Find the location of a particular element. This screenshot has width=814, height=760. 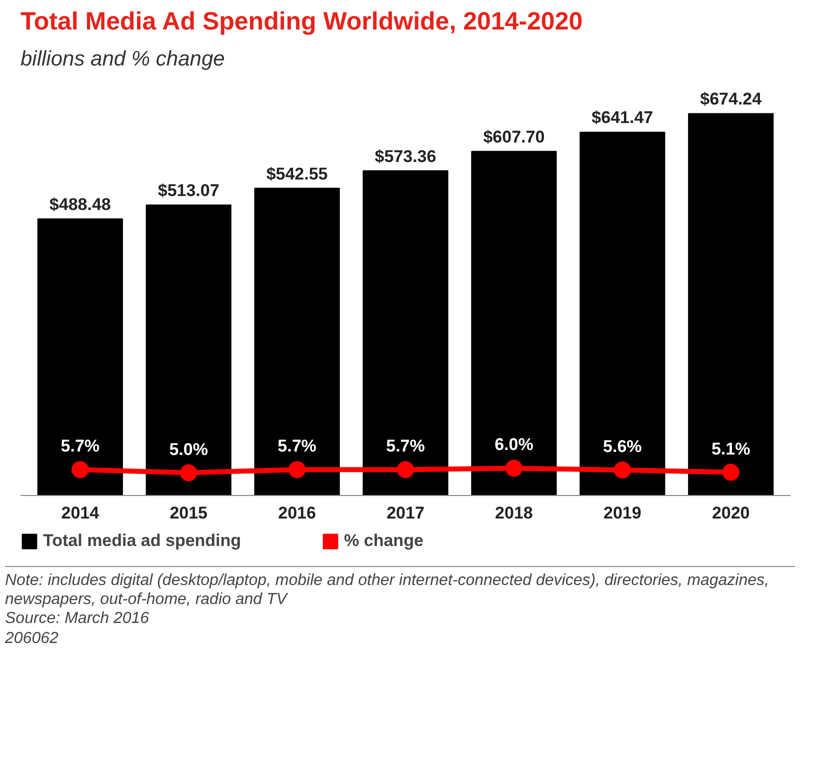

data-label: $573.36 is located at coordinates (405, 156).